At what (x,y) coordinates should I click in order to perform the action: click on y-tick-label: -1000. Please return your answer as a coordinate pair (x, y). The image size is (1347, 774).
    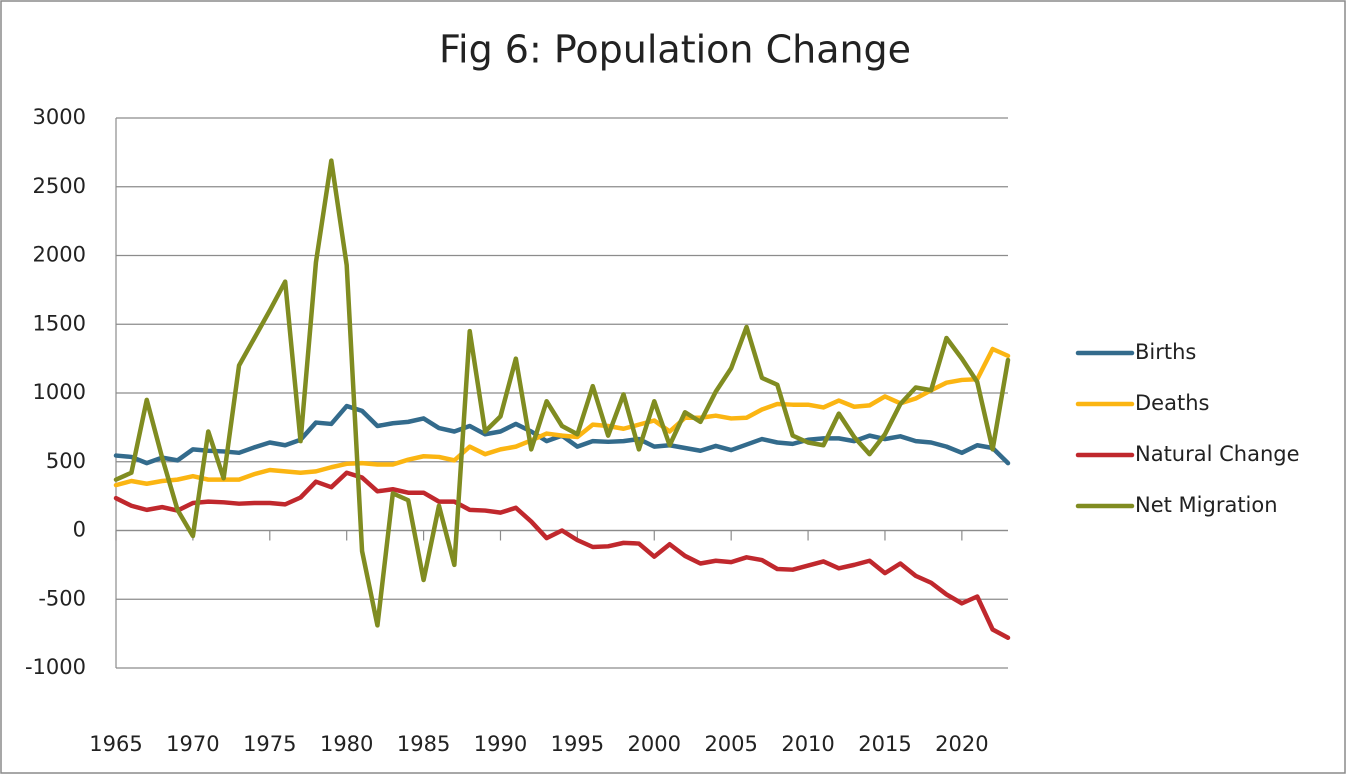
    Looking at the image, I should click on (55, 667).